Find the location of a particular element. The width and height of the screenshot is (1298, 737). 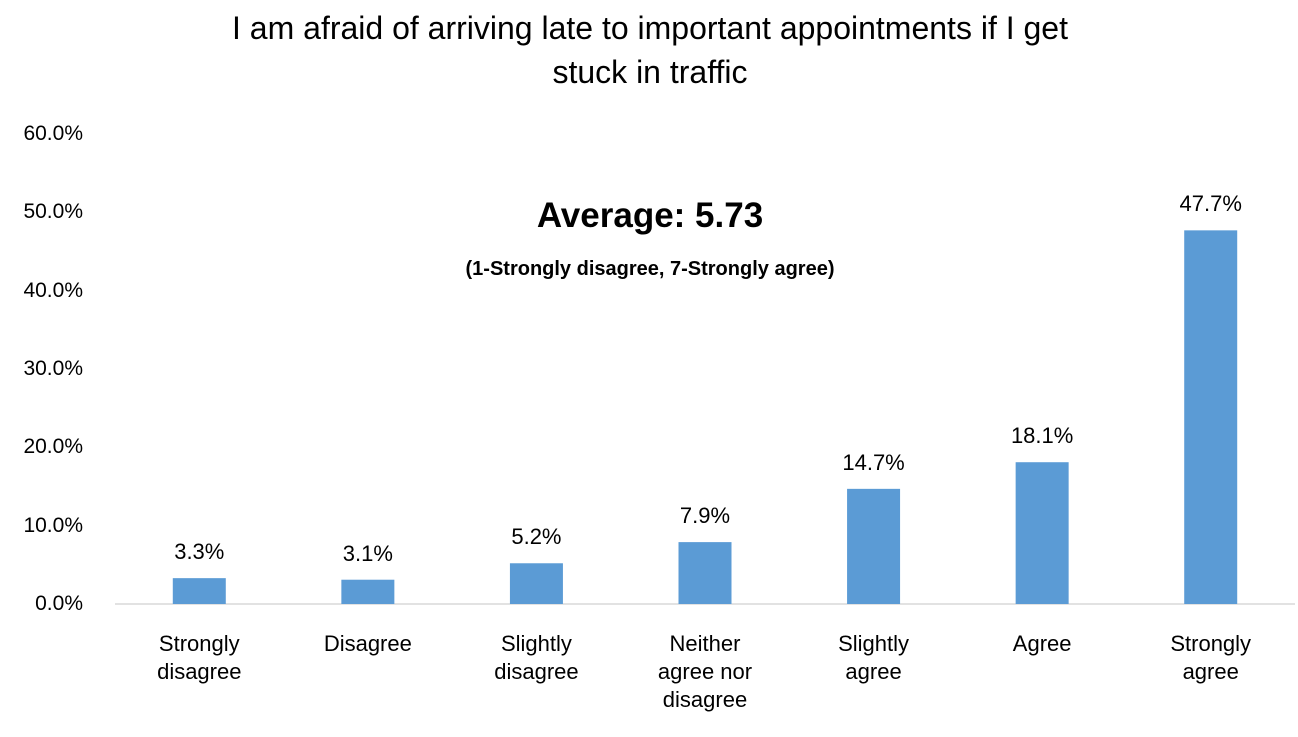

data-label: 3.1% is located at coordinates (367, 553).